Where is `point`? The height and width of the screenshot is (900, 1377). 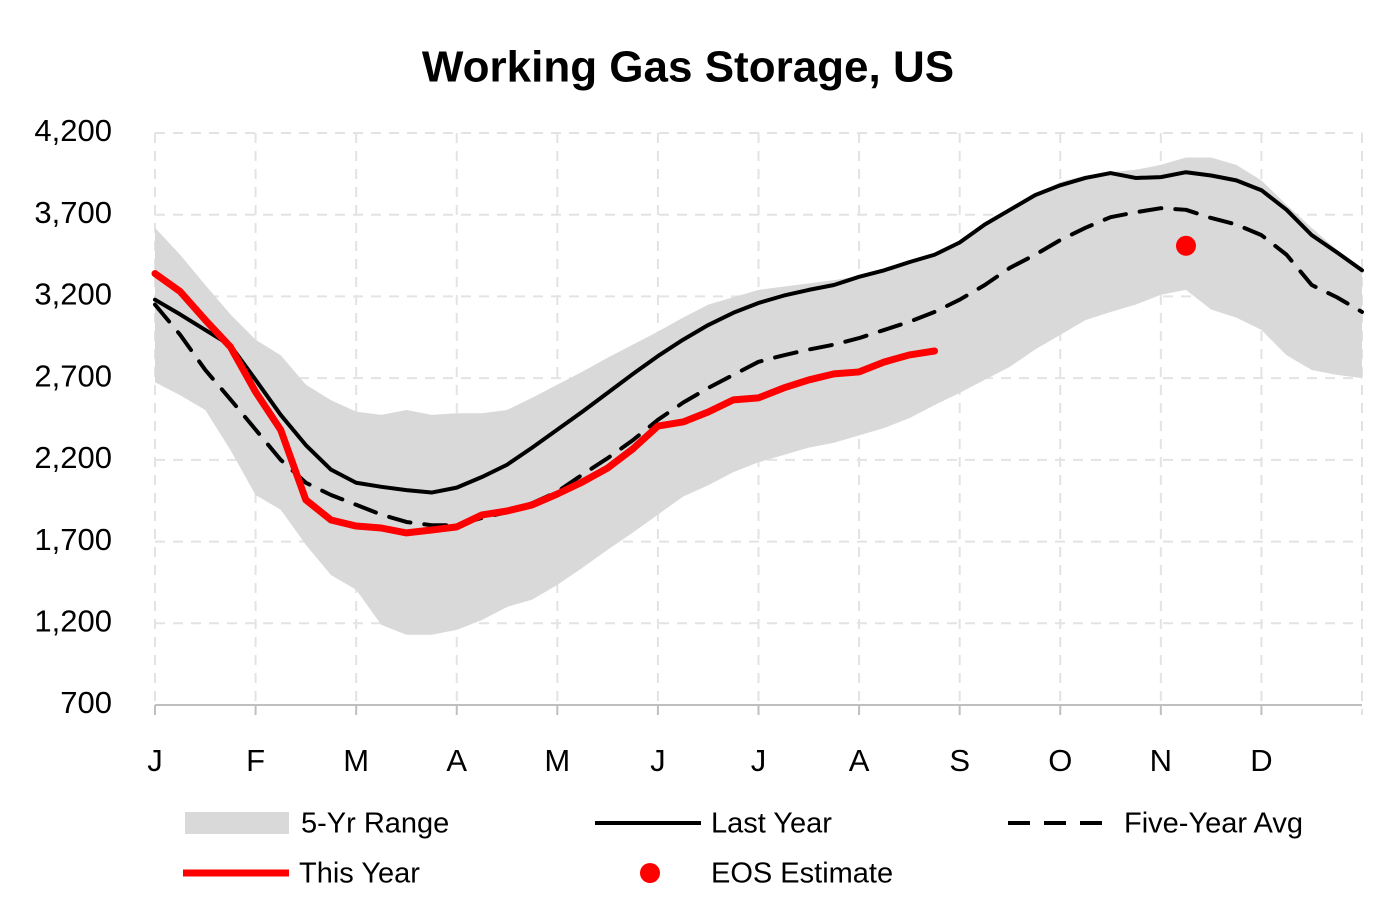
point is located at coordinates (1185, 245).